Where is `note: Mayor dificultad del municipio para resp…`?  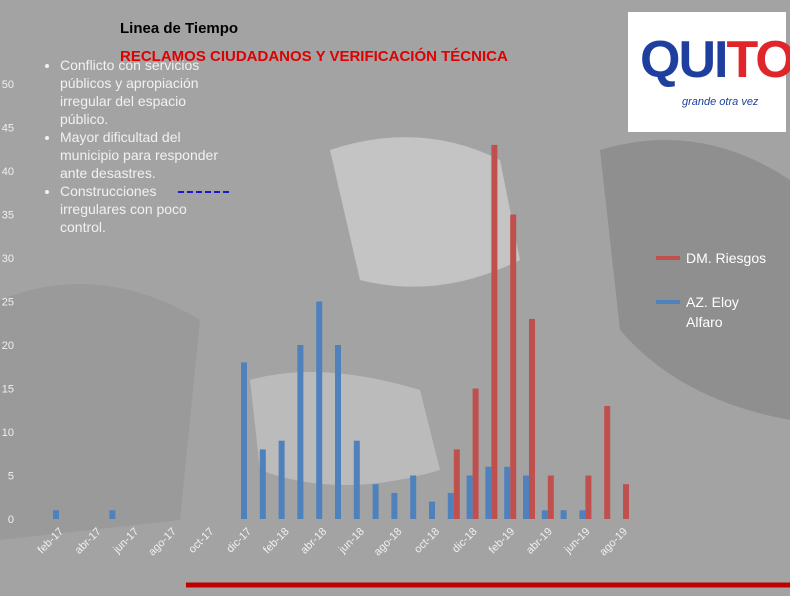
note: Mayor dificultad del municipio para resp… is located at coordinates (140, 155).